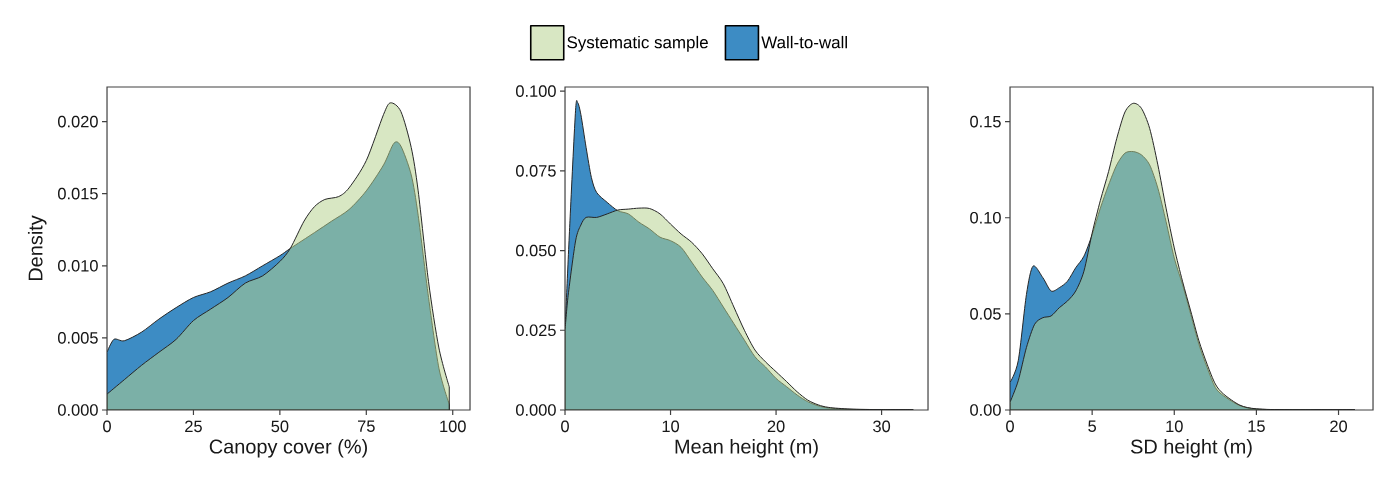 Image resolution: width=1379 pixels, height=478 pixels. I want to click on y-tick-label: 0.015, so click(78, 193).